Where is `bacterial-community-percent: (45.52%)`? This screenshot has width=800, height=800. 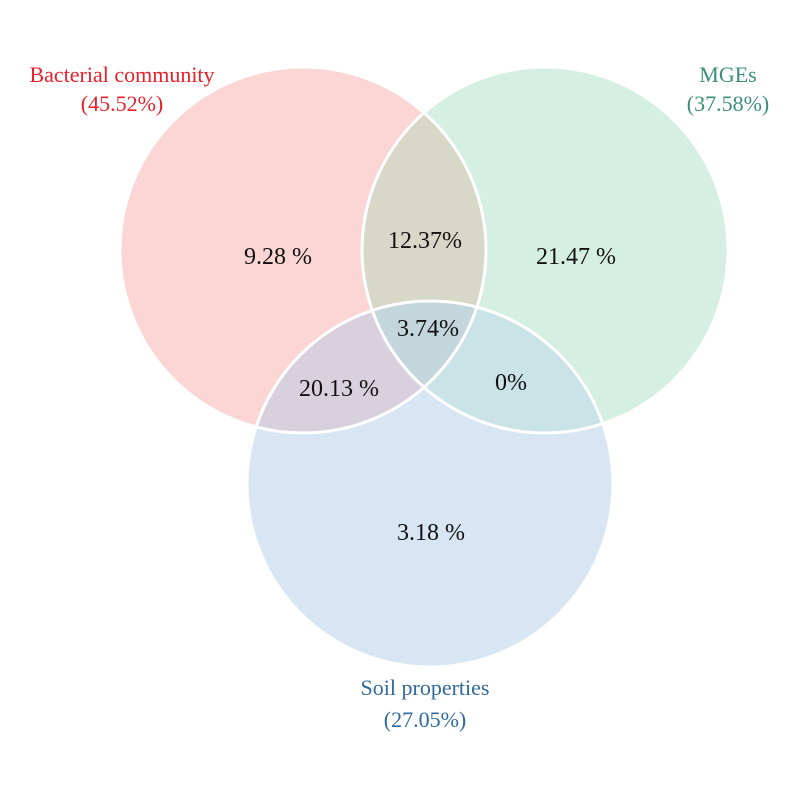 bacterial-community-percent: (45.52%) is located at coordinates (122, 103).